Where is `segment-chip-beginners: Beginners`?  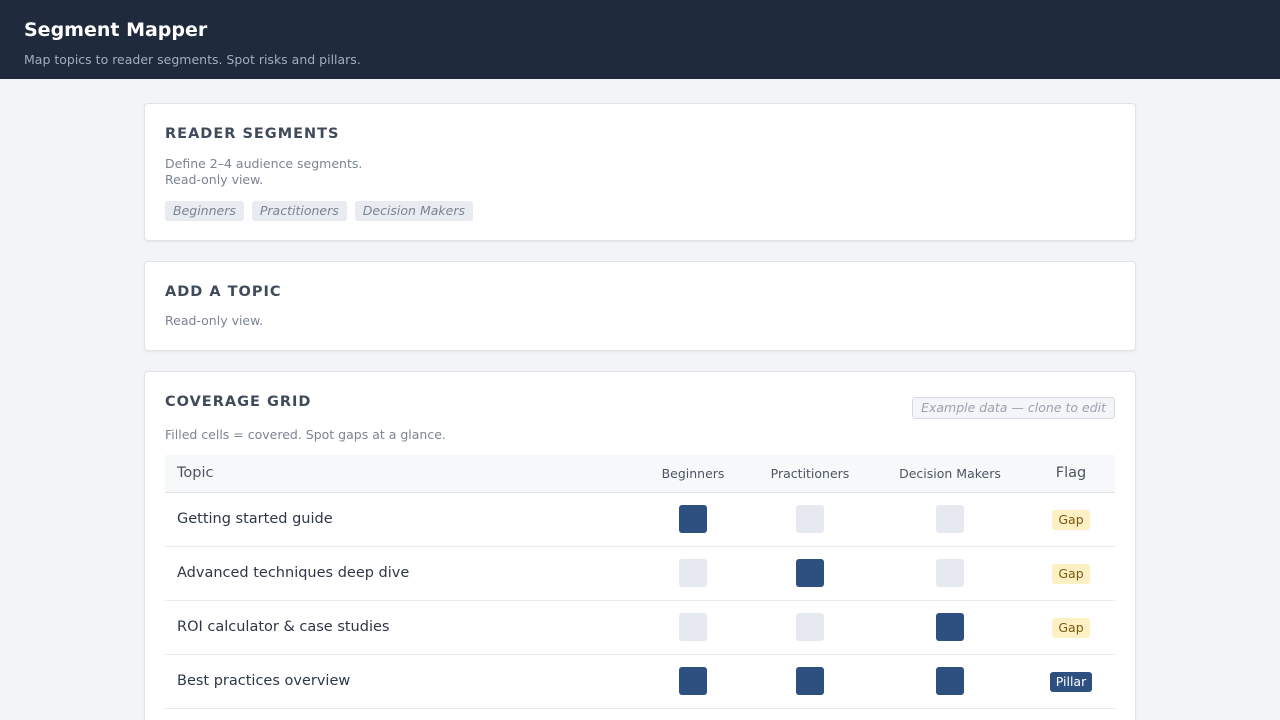
segment-chip-beginners: Beginners is located at coordinates (204, 211).